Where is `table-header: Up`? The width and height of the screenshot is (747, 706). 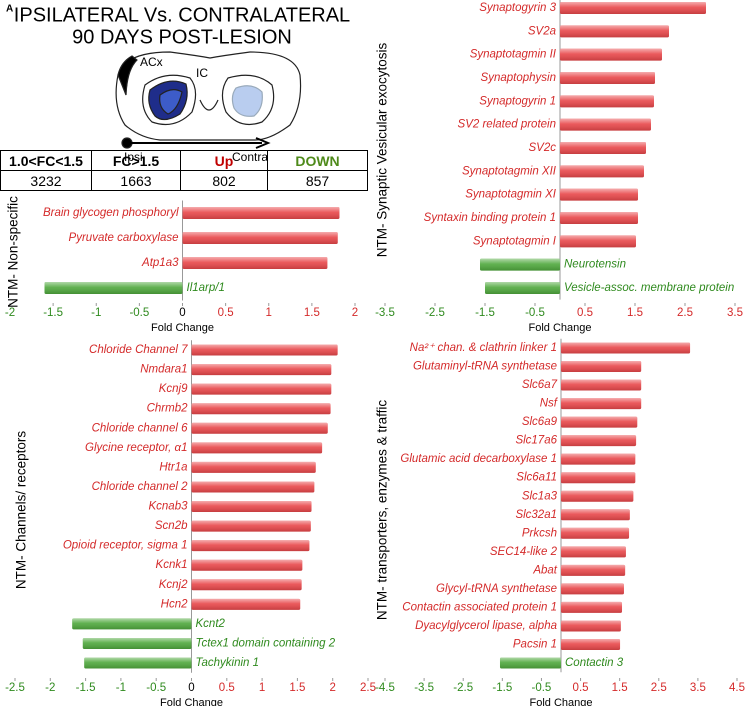
table-header: Up is located at coordinates (224, 160).